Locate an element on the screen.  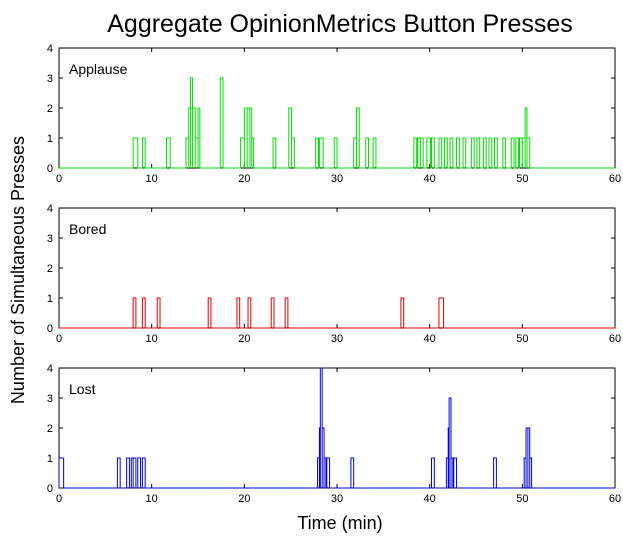
panel-label-bored: Bored is located at coordinates (87, 229).